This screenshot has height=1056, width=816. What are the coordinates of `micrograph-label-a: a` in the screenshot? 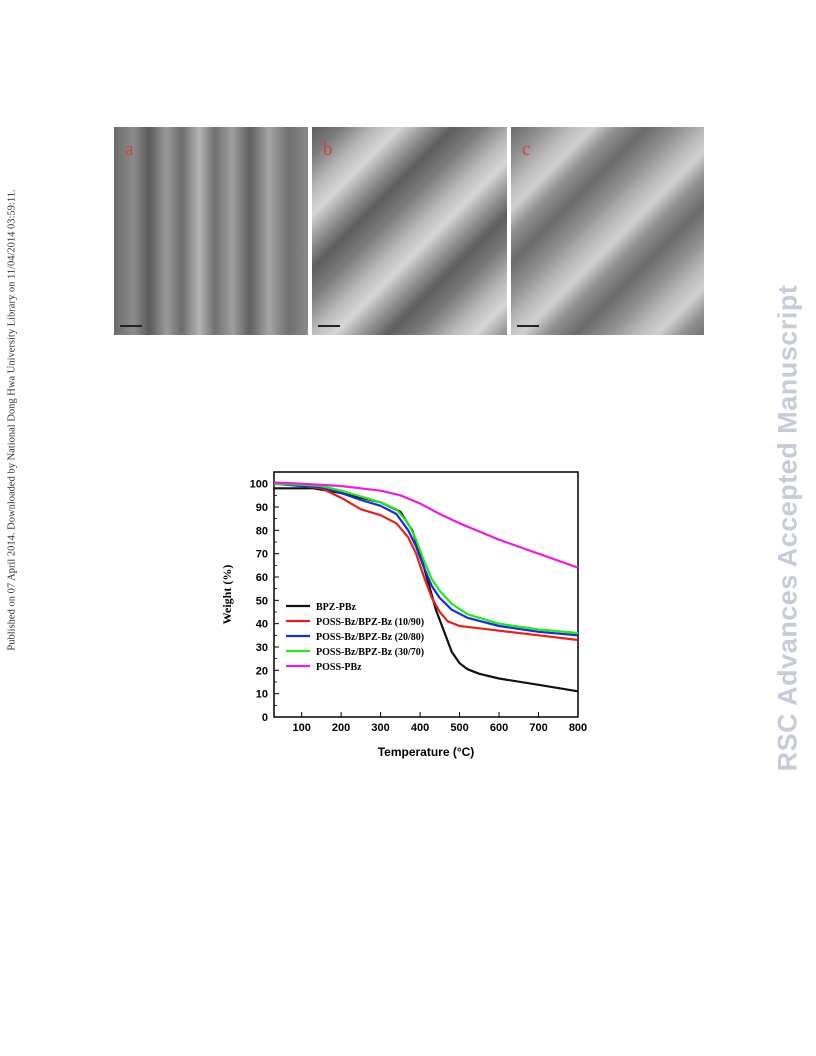 It's located at (129, 149).